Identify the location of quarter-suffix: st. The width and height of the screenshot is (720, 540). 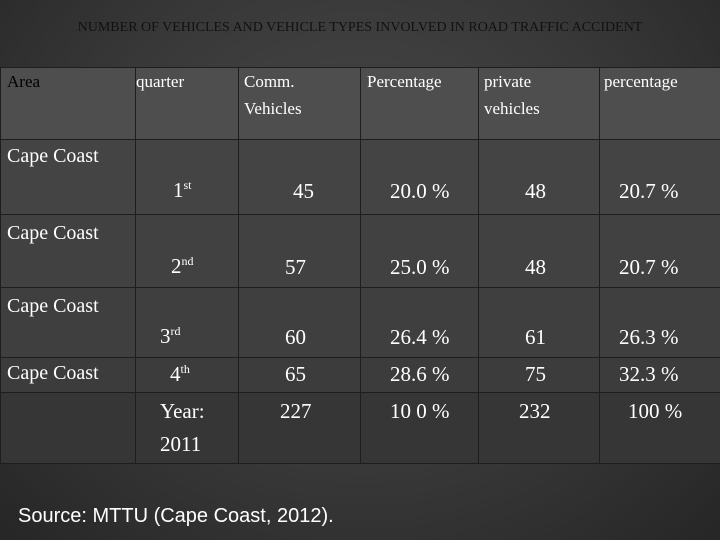
(187, 185).